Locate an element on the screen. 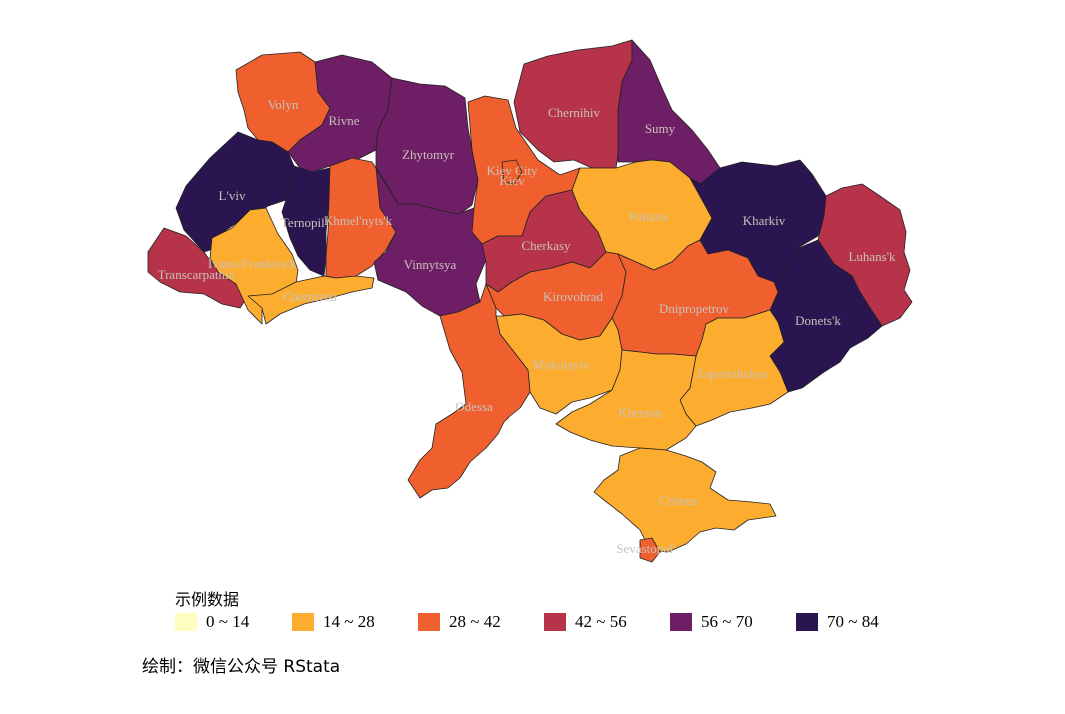 This screenshot has width=1065, height=714. caption: 绘制：微信公众号 RStata is located at coordinates (241, 667).